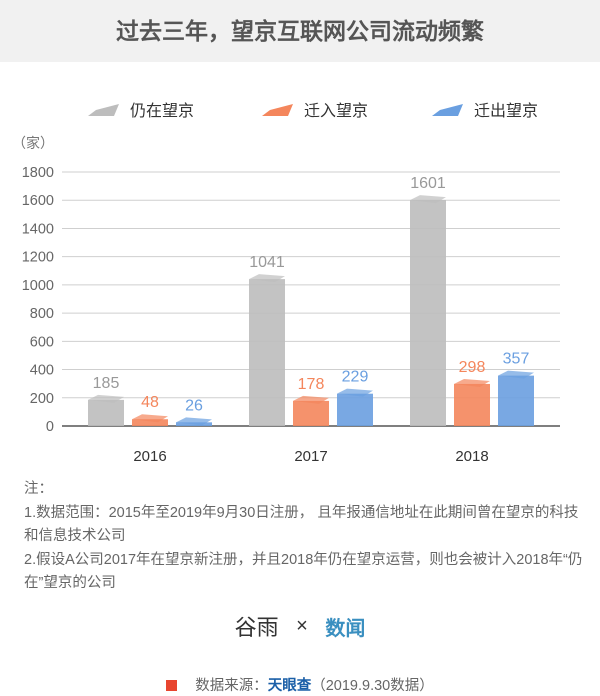  I want to click on y-tick-label: 1400, so click(38, 229).